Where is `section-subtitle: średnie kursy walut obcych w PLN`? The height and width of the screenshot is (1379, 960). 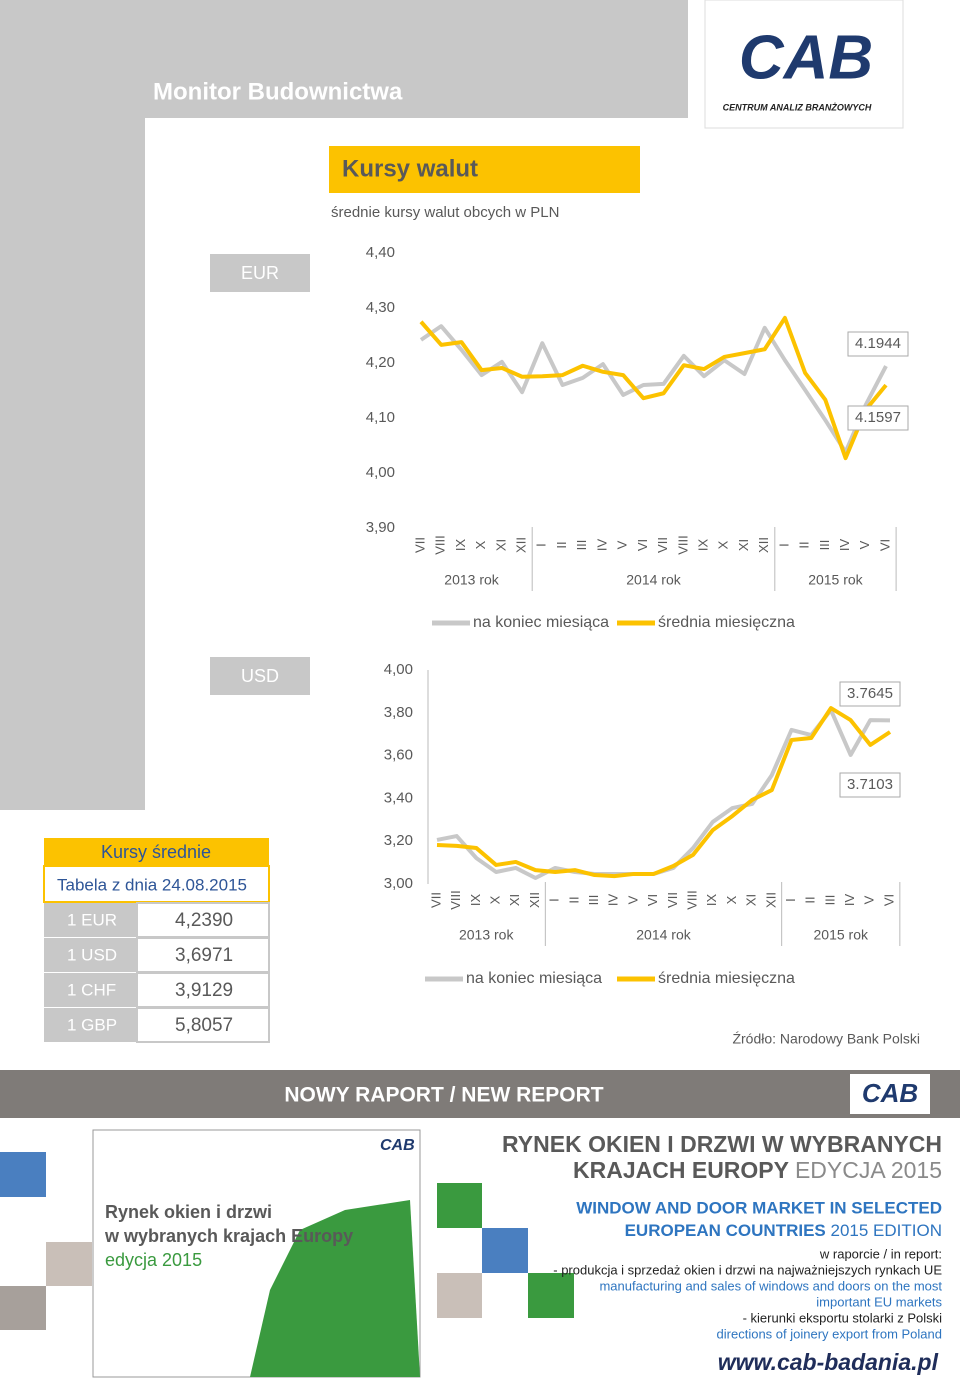 section-subtitle: średnie kursy walut obcych w PLN is located at coordinates (445, 212).